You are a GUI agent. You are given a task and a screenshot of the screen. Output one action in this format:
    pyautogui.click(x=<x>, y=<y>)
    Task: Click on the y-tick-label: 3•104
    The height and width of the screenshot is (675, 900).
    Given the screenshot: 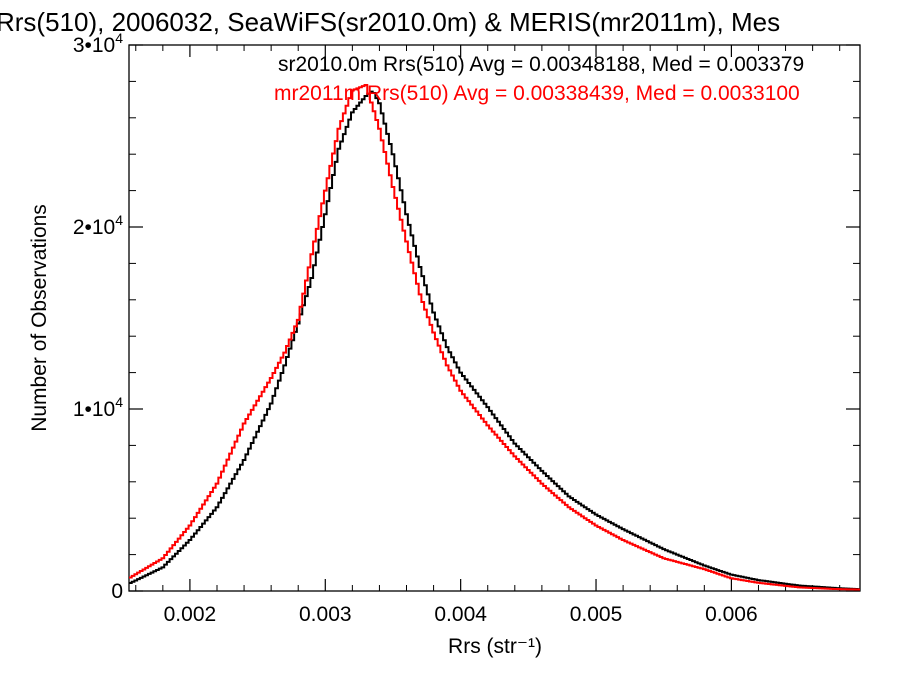 What is the action you would take?
    pyautogui.click(x=98, y=43)
    